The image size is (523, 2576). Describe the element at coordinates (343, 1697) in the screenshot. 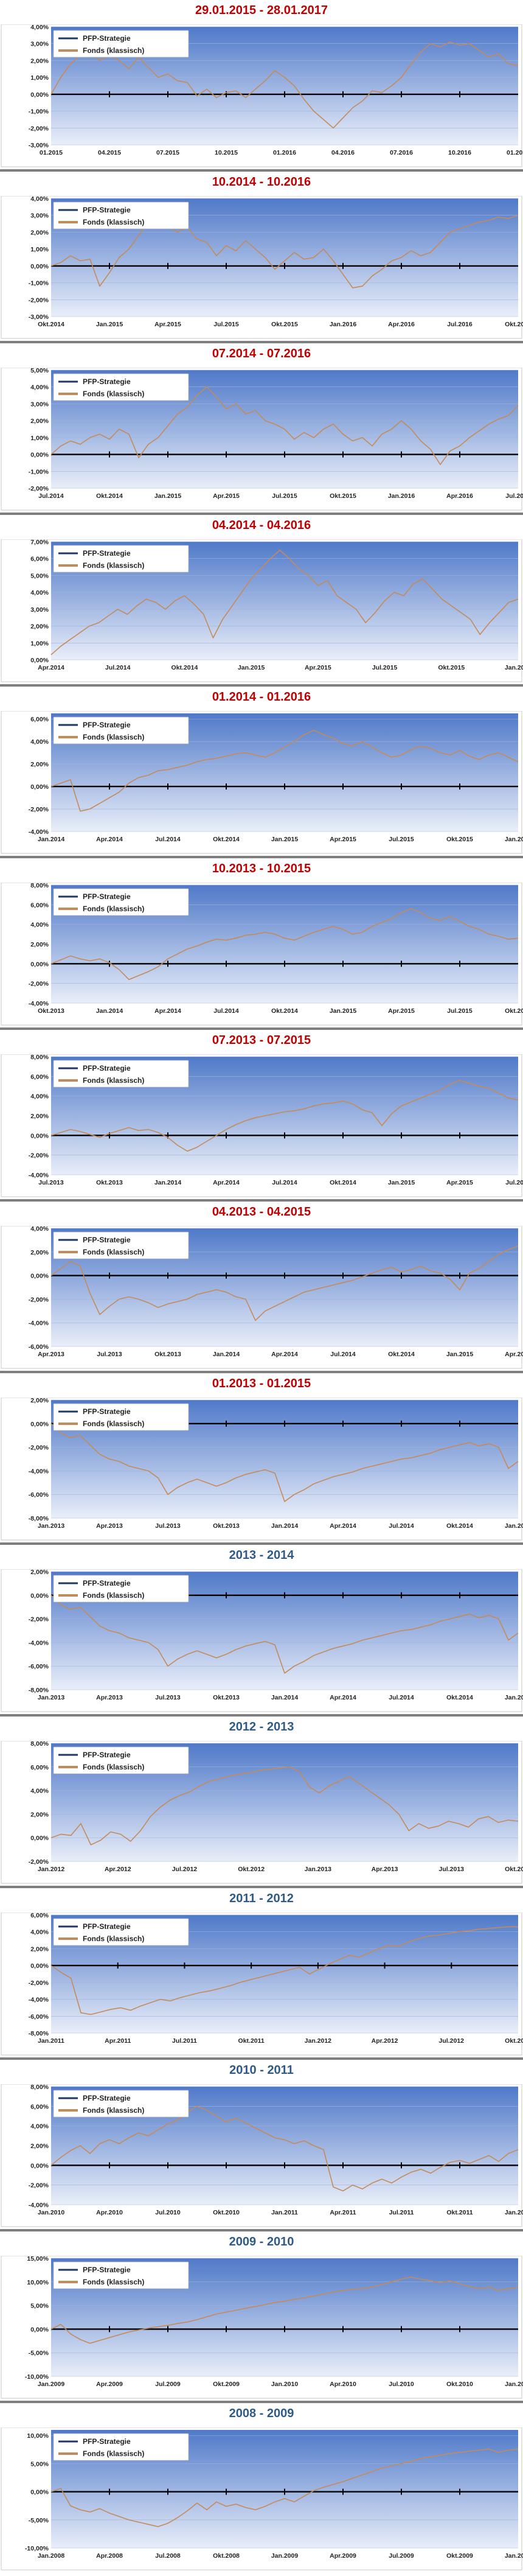

I see `x-tick-label: Apr.2014` at that location.